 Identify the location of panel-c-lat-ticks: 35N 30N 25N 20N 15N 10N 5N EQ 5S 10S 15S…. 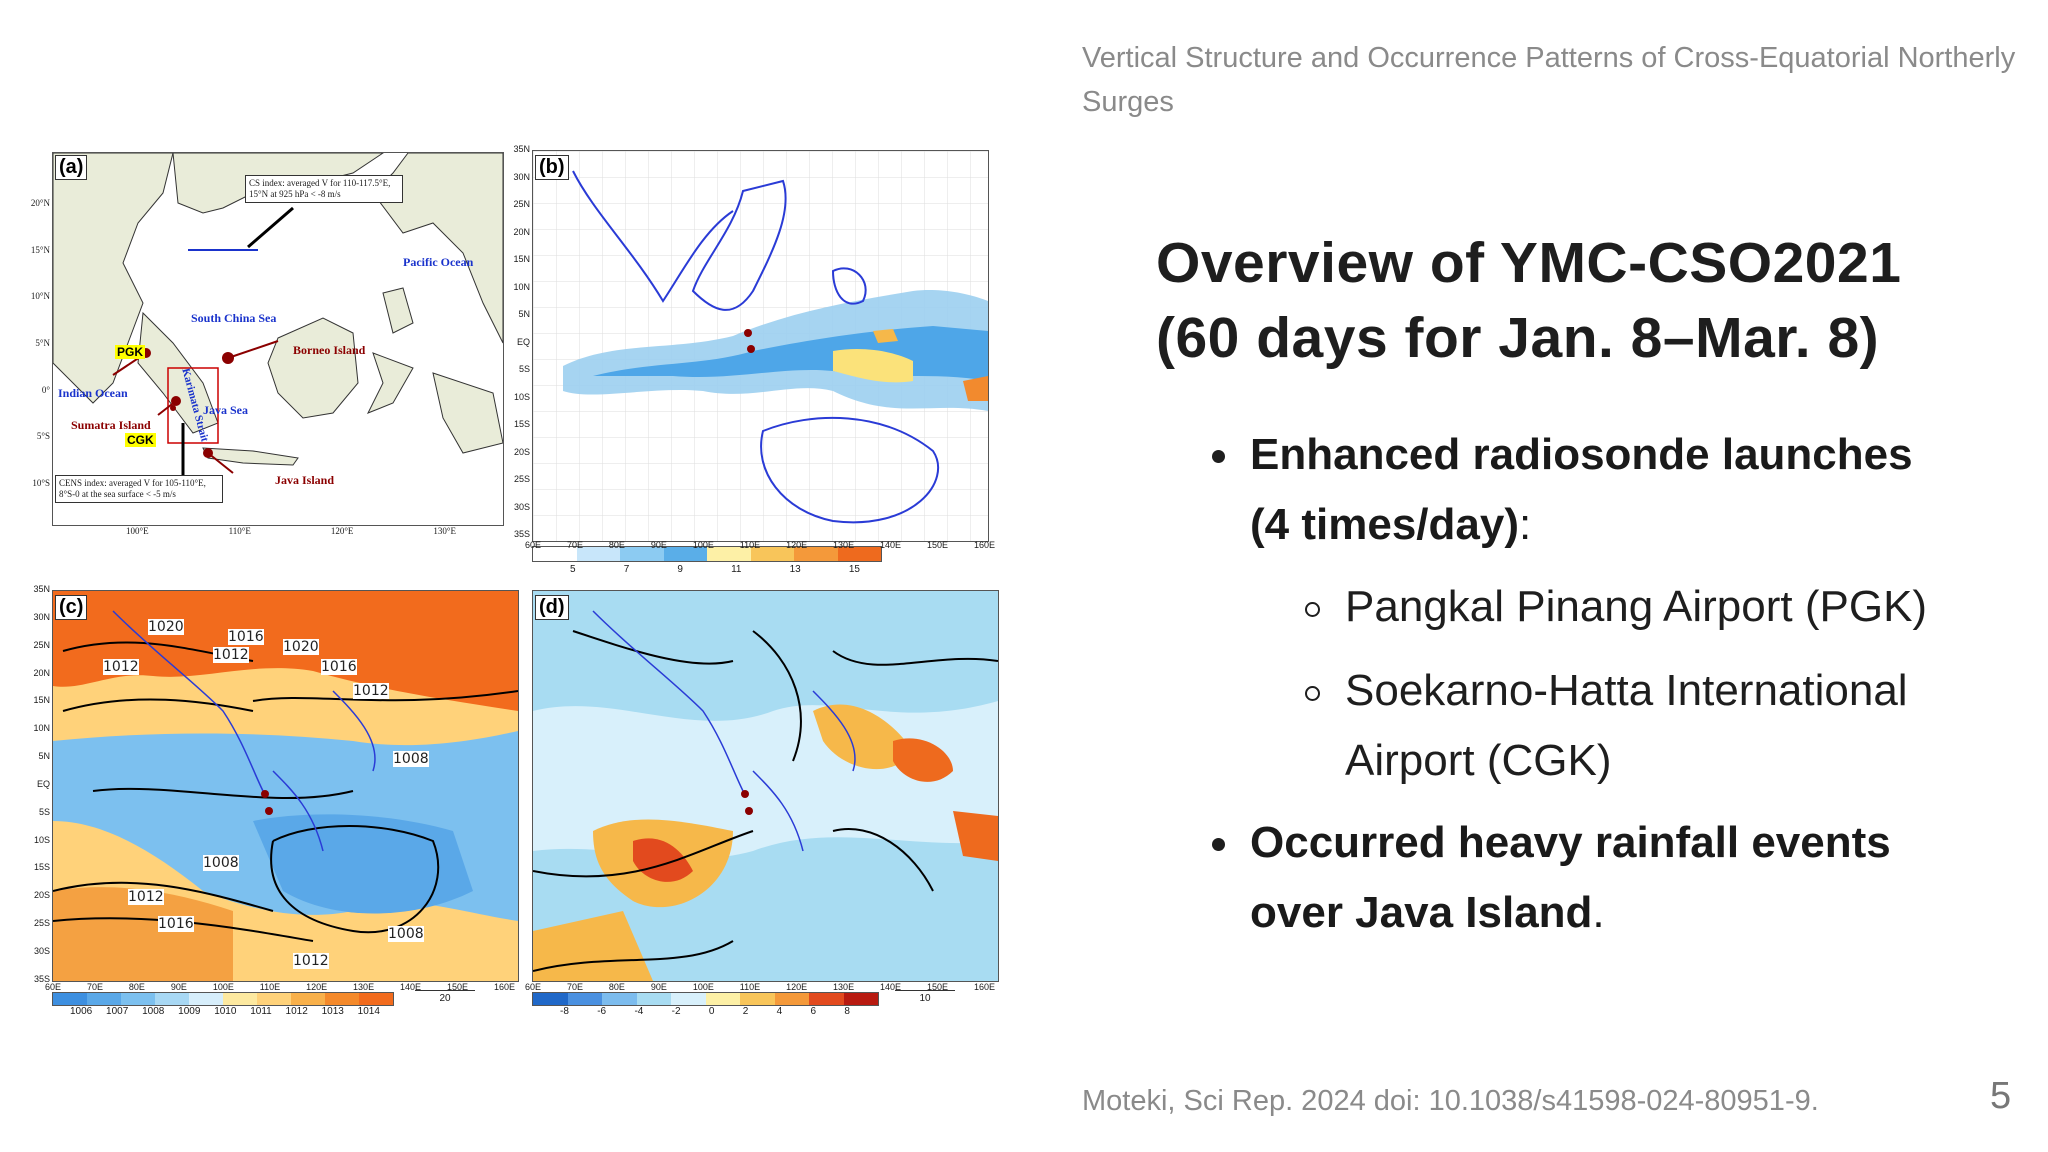
(36, 784).